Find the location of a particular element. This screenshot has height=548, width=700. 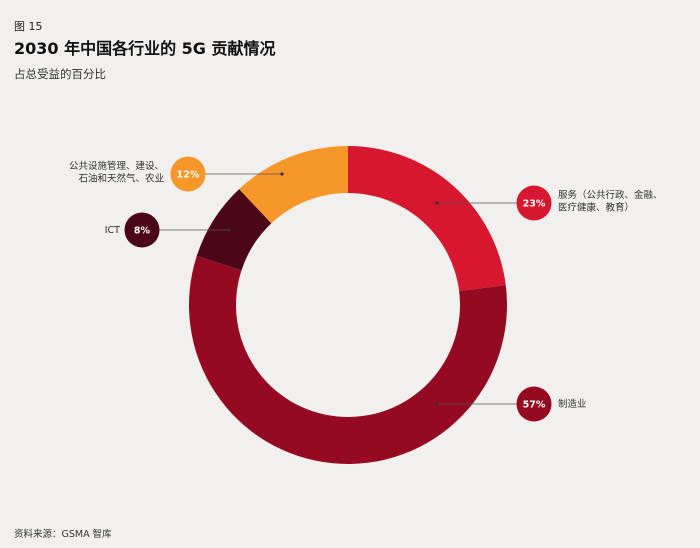

chart-title: 2030 年中国各行业的 5G 贡献情况 is located at coordinates (145, 48).